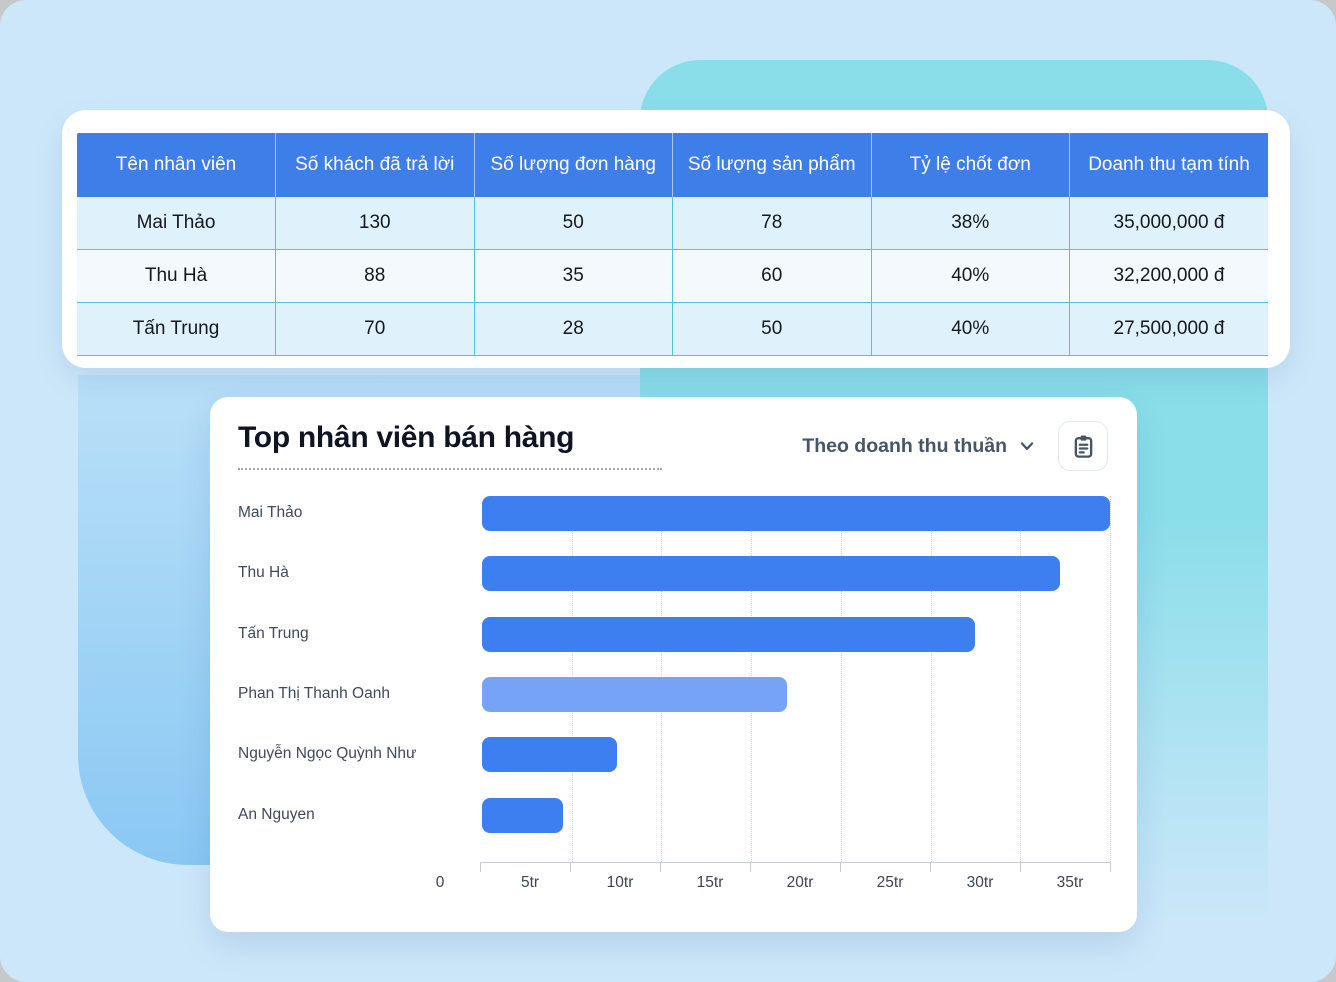 This screenshot has height=982, width=1336. What do you see at coordinates (970, 223) in the screenshot?
I see `table-cell: 38%` at bounding box center [970, 223].